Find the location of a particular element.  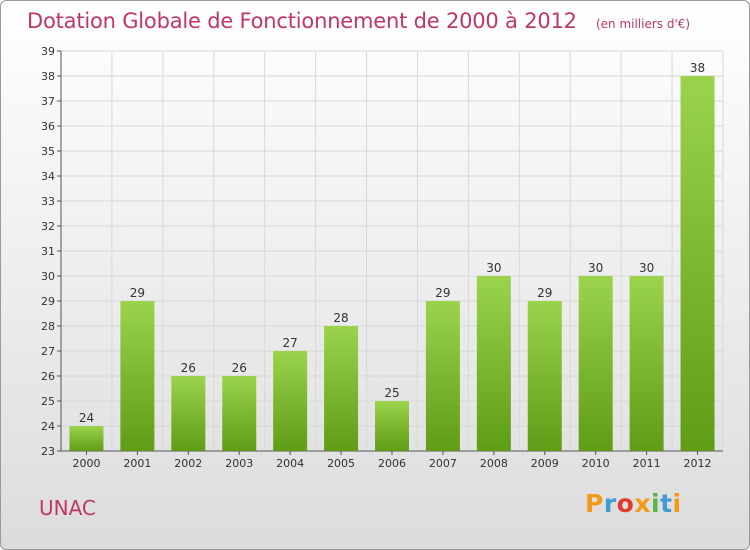

bar-2012 is located at coordinates (697, 263).